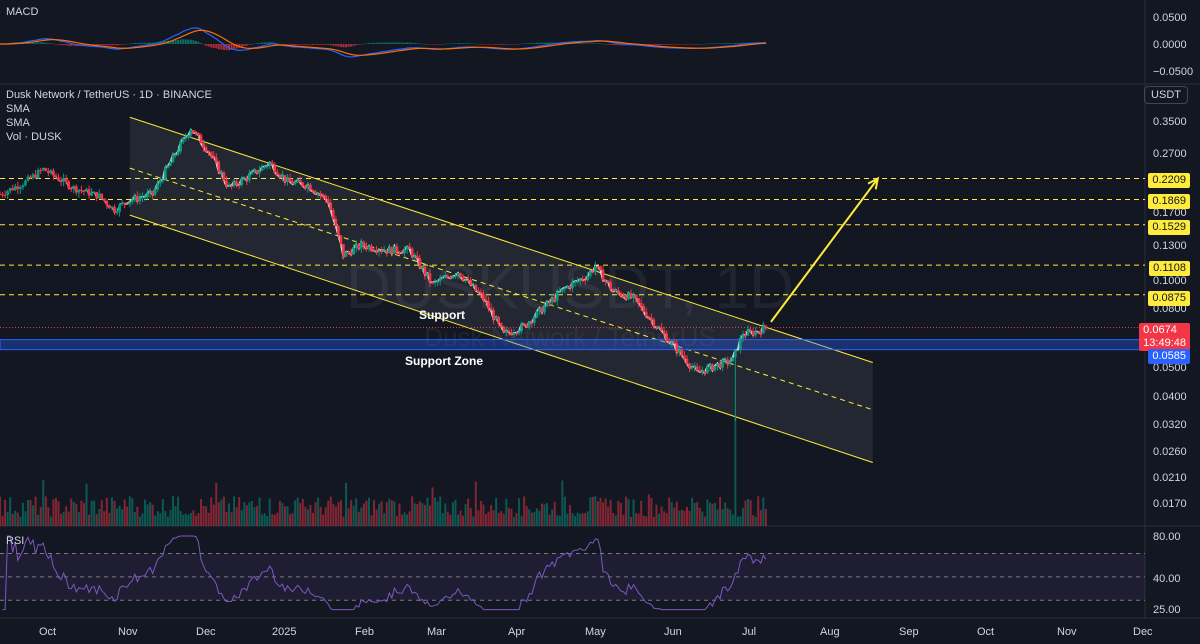 The height and width of the screenshot is (644, 1200). What do you see at coordinates (824, 250) in the screenshot?
I see `projection-arrow-shaft` at bounding box center [824, 250].